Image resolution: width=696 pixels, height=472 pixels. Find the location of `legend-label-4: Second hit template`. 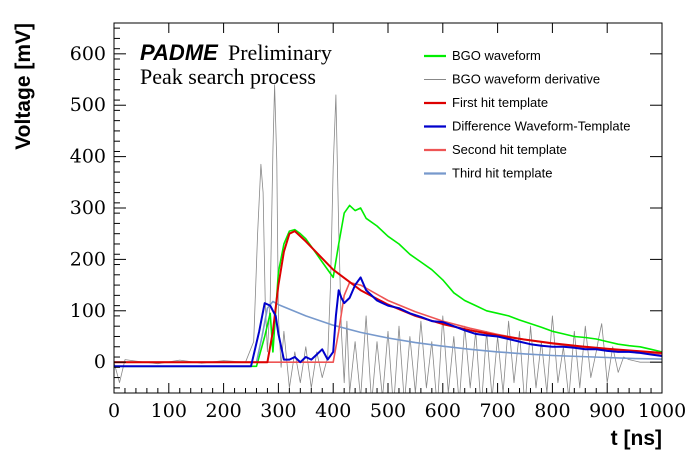

legend-label-4: Second hit template is located at coordinates (509, 149).